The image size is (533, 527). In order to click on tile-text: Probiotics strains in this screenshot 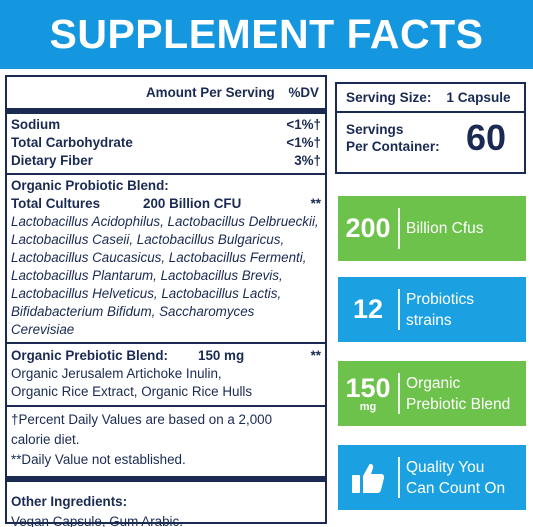, I will do `click(437, 310)`.